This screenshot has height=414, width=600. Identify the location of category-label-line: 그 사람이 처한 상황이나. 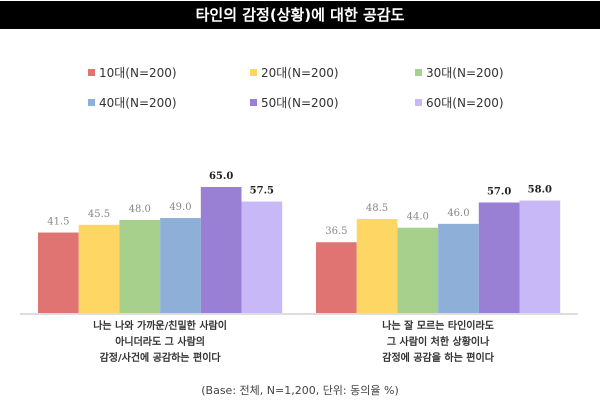
(438, 342).